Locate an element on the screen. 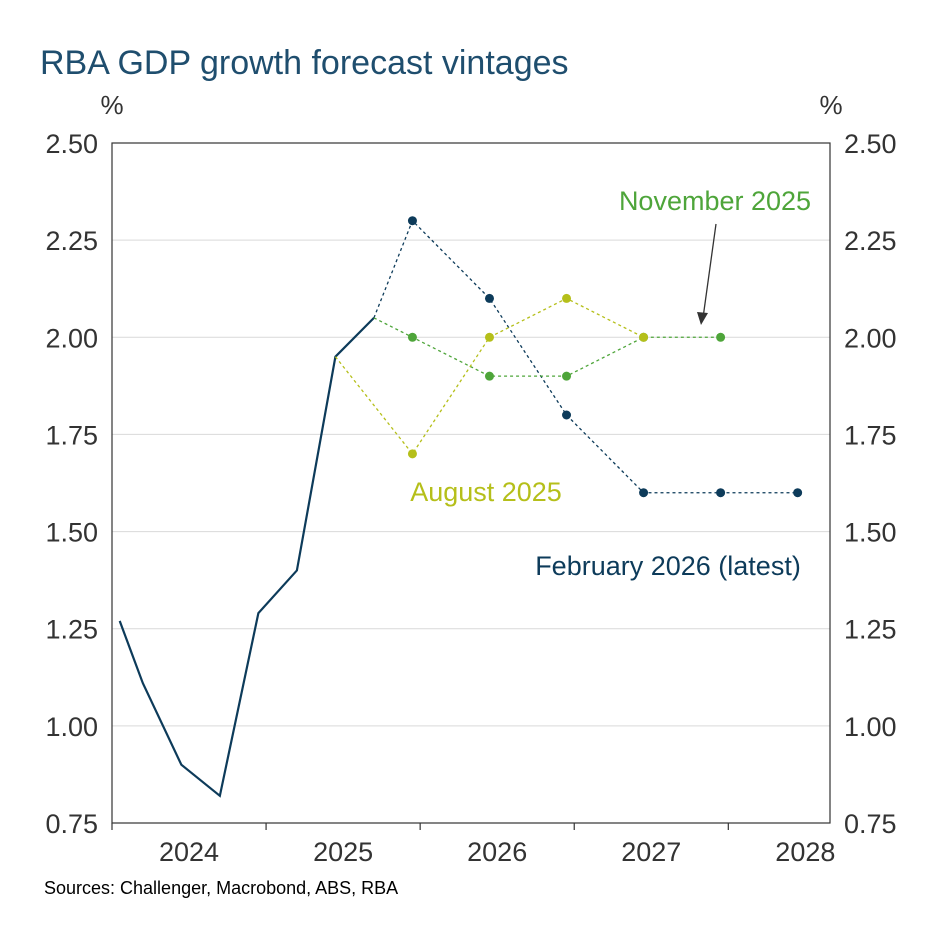  arrow is located at coordinates (709, 271).